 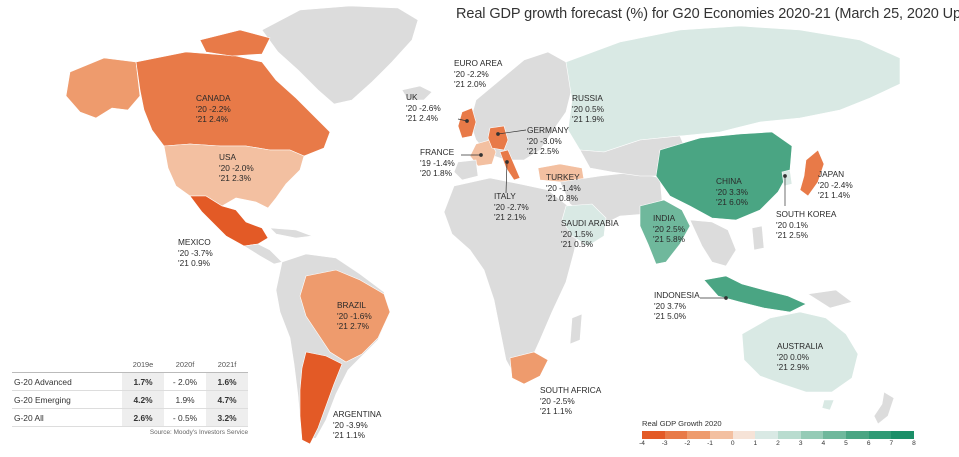 I want to click on legend-tick-label: -1, so click(x=710, y=443).